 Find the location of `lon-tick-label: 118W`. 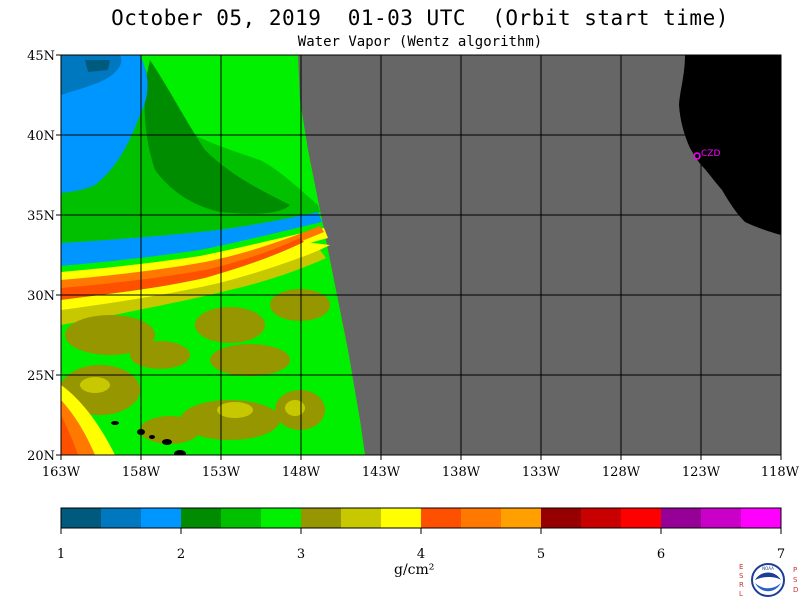

lon-tick-label: 118W is located at coordinates (780, 472).